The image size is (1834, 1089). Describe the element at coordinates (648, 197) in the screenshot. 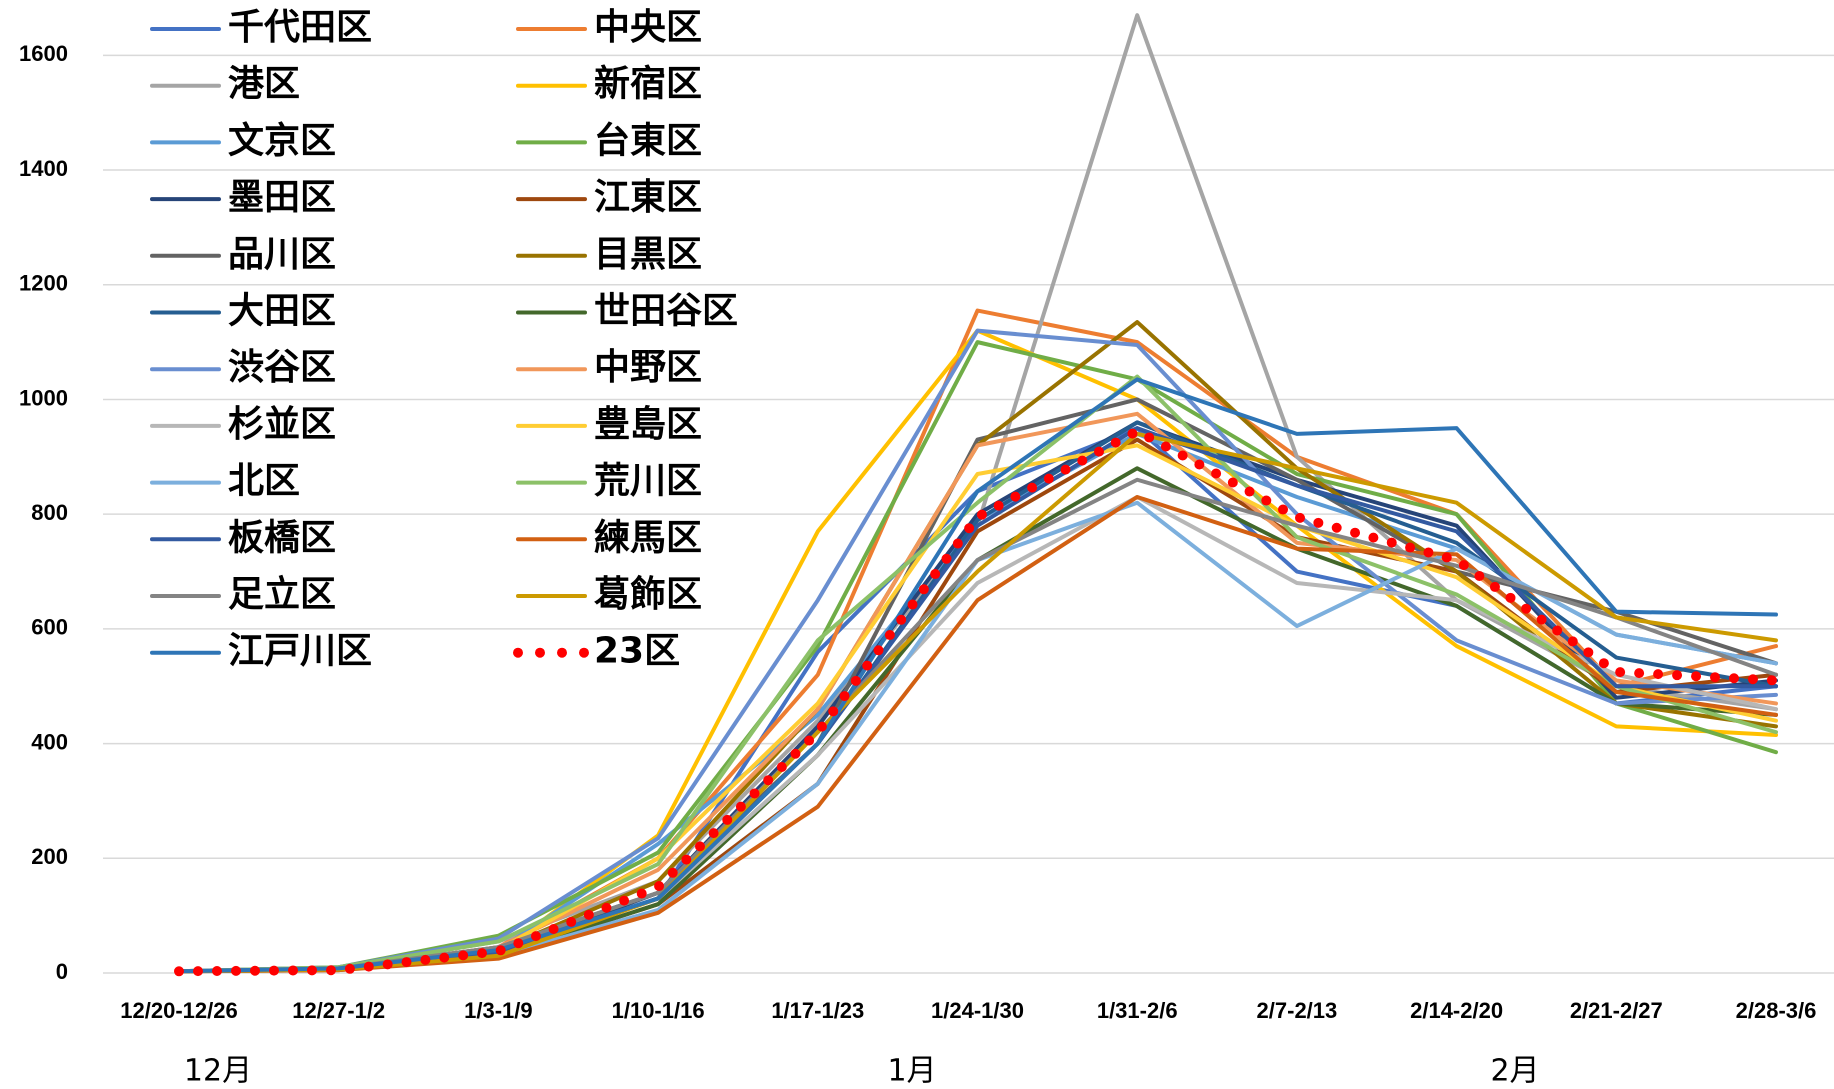

I see `legend-label: 江東区` at that location.